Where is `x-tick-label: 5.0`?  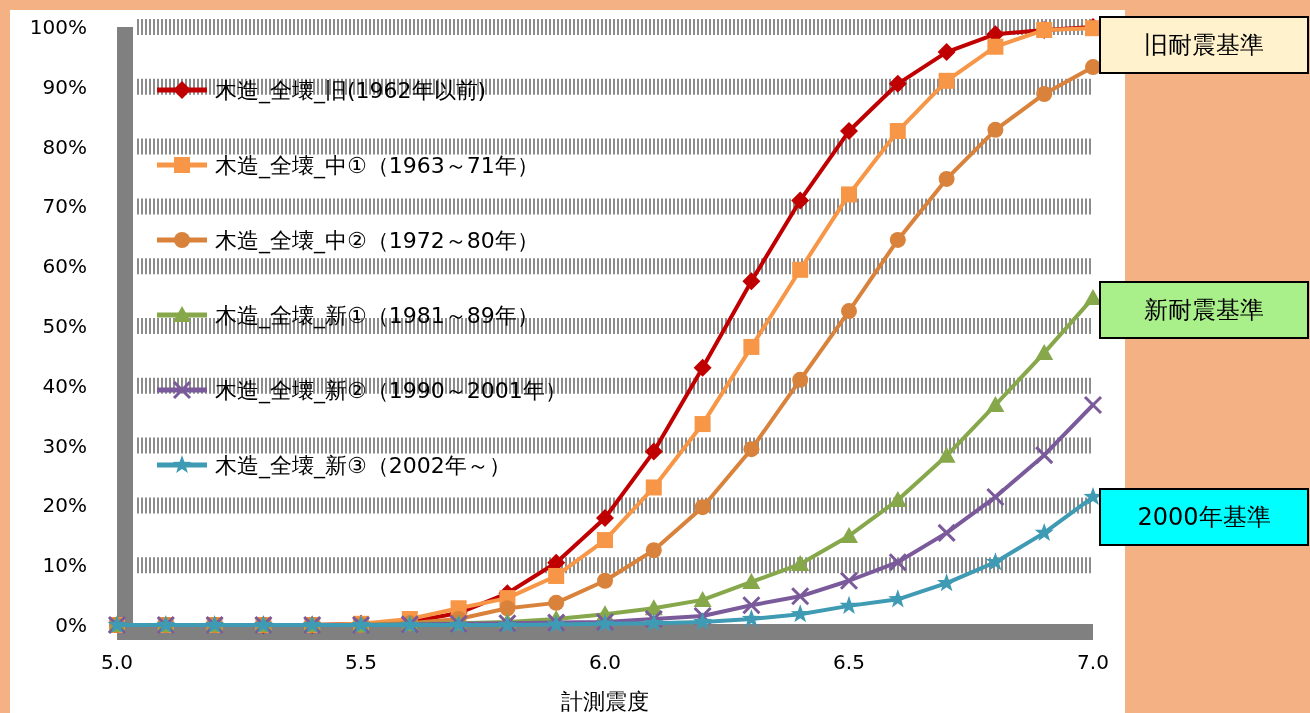
x-tick-label: 5.0 is located at coordinates (117, 662).